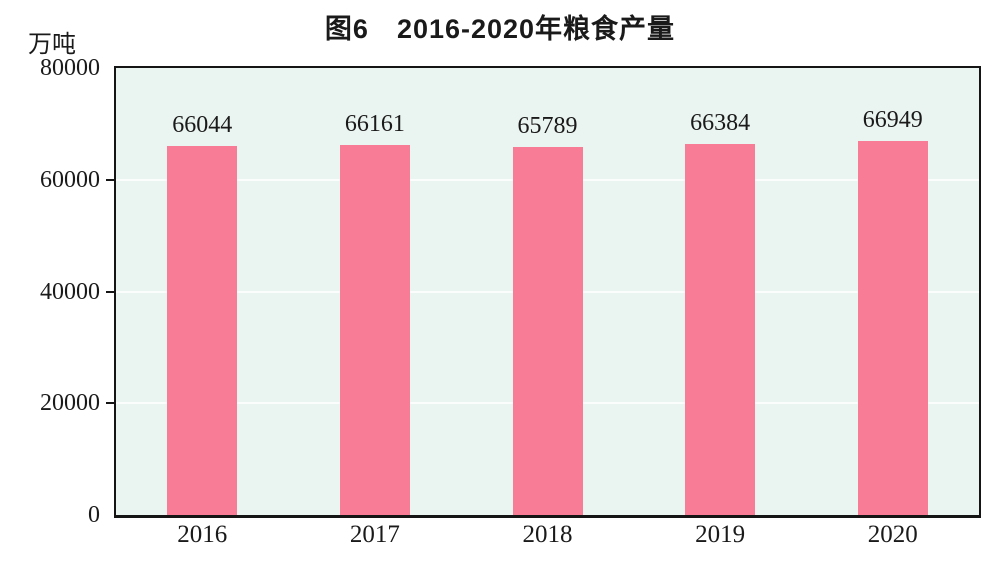 Image resolution: width=1000 pixels, height=566 pixels. I want to click on bar-value-label: 66044, so click(202, 124).